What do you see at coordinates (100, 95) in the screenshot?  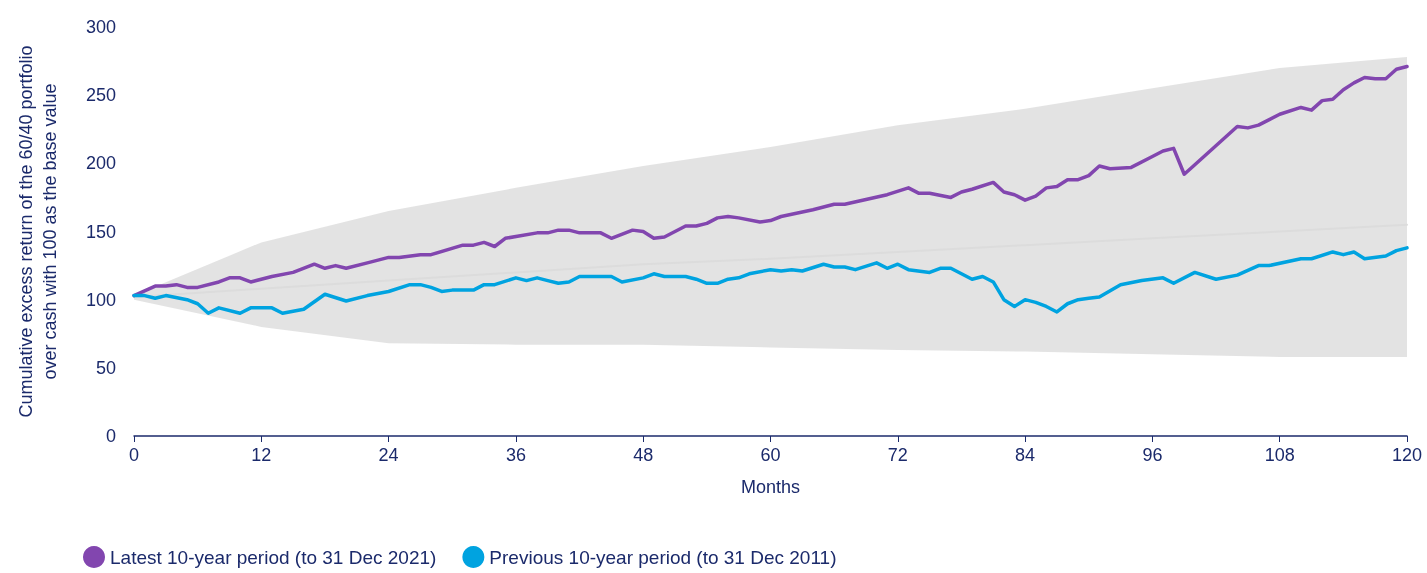 I see `y-tick-label: 250` at bounding box center [100, 95].